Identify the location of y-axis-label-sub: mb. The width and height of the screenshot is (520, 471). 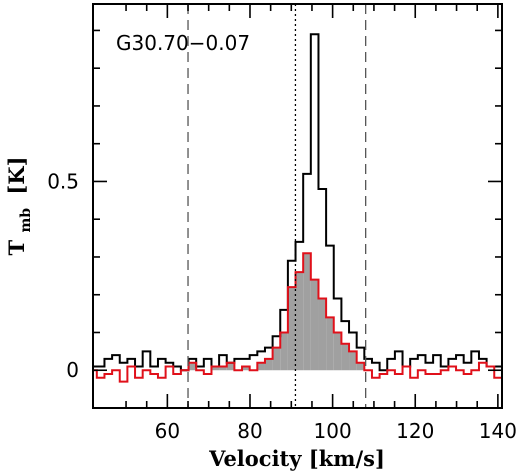
(26, 220).